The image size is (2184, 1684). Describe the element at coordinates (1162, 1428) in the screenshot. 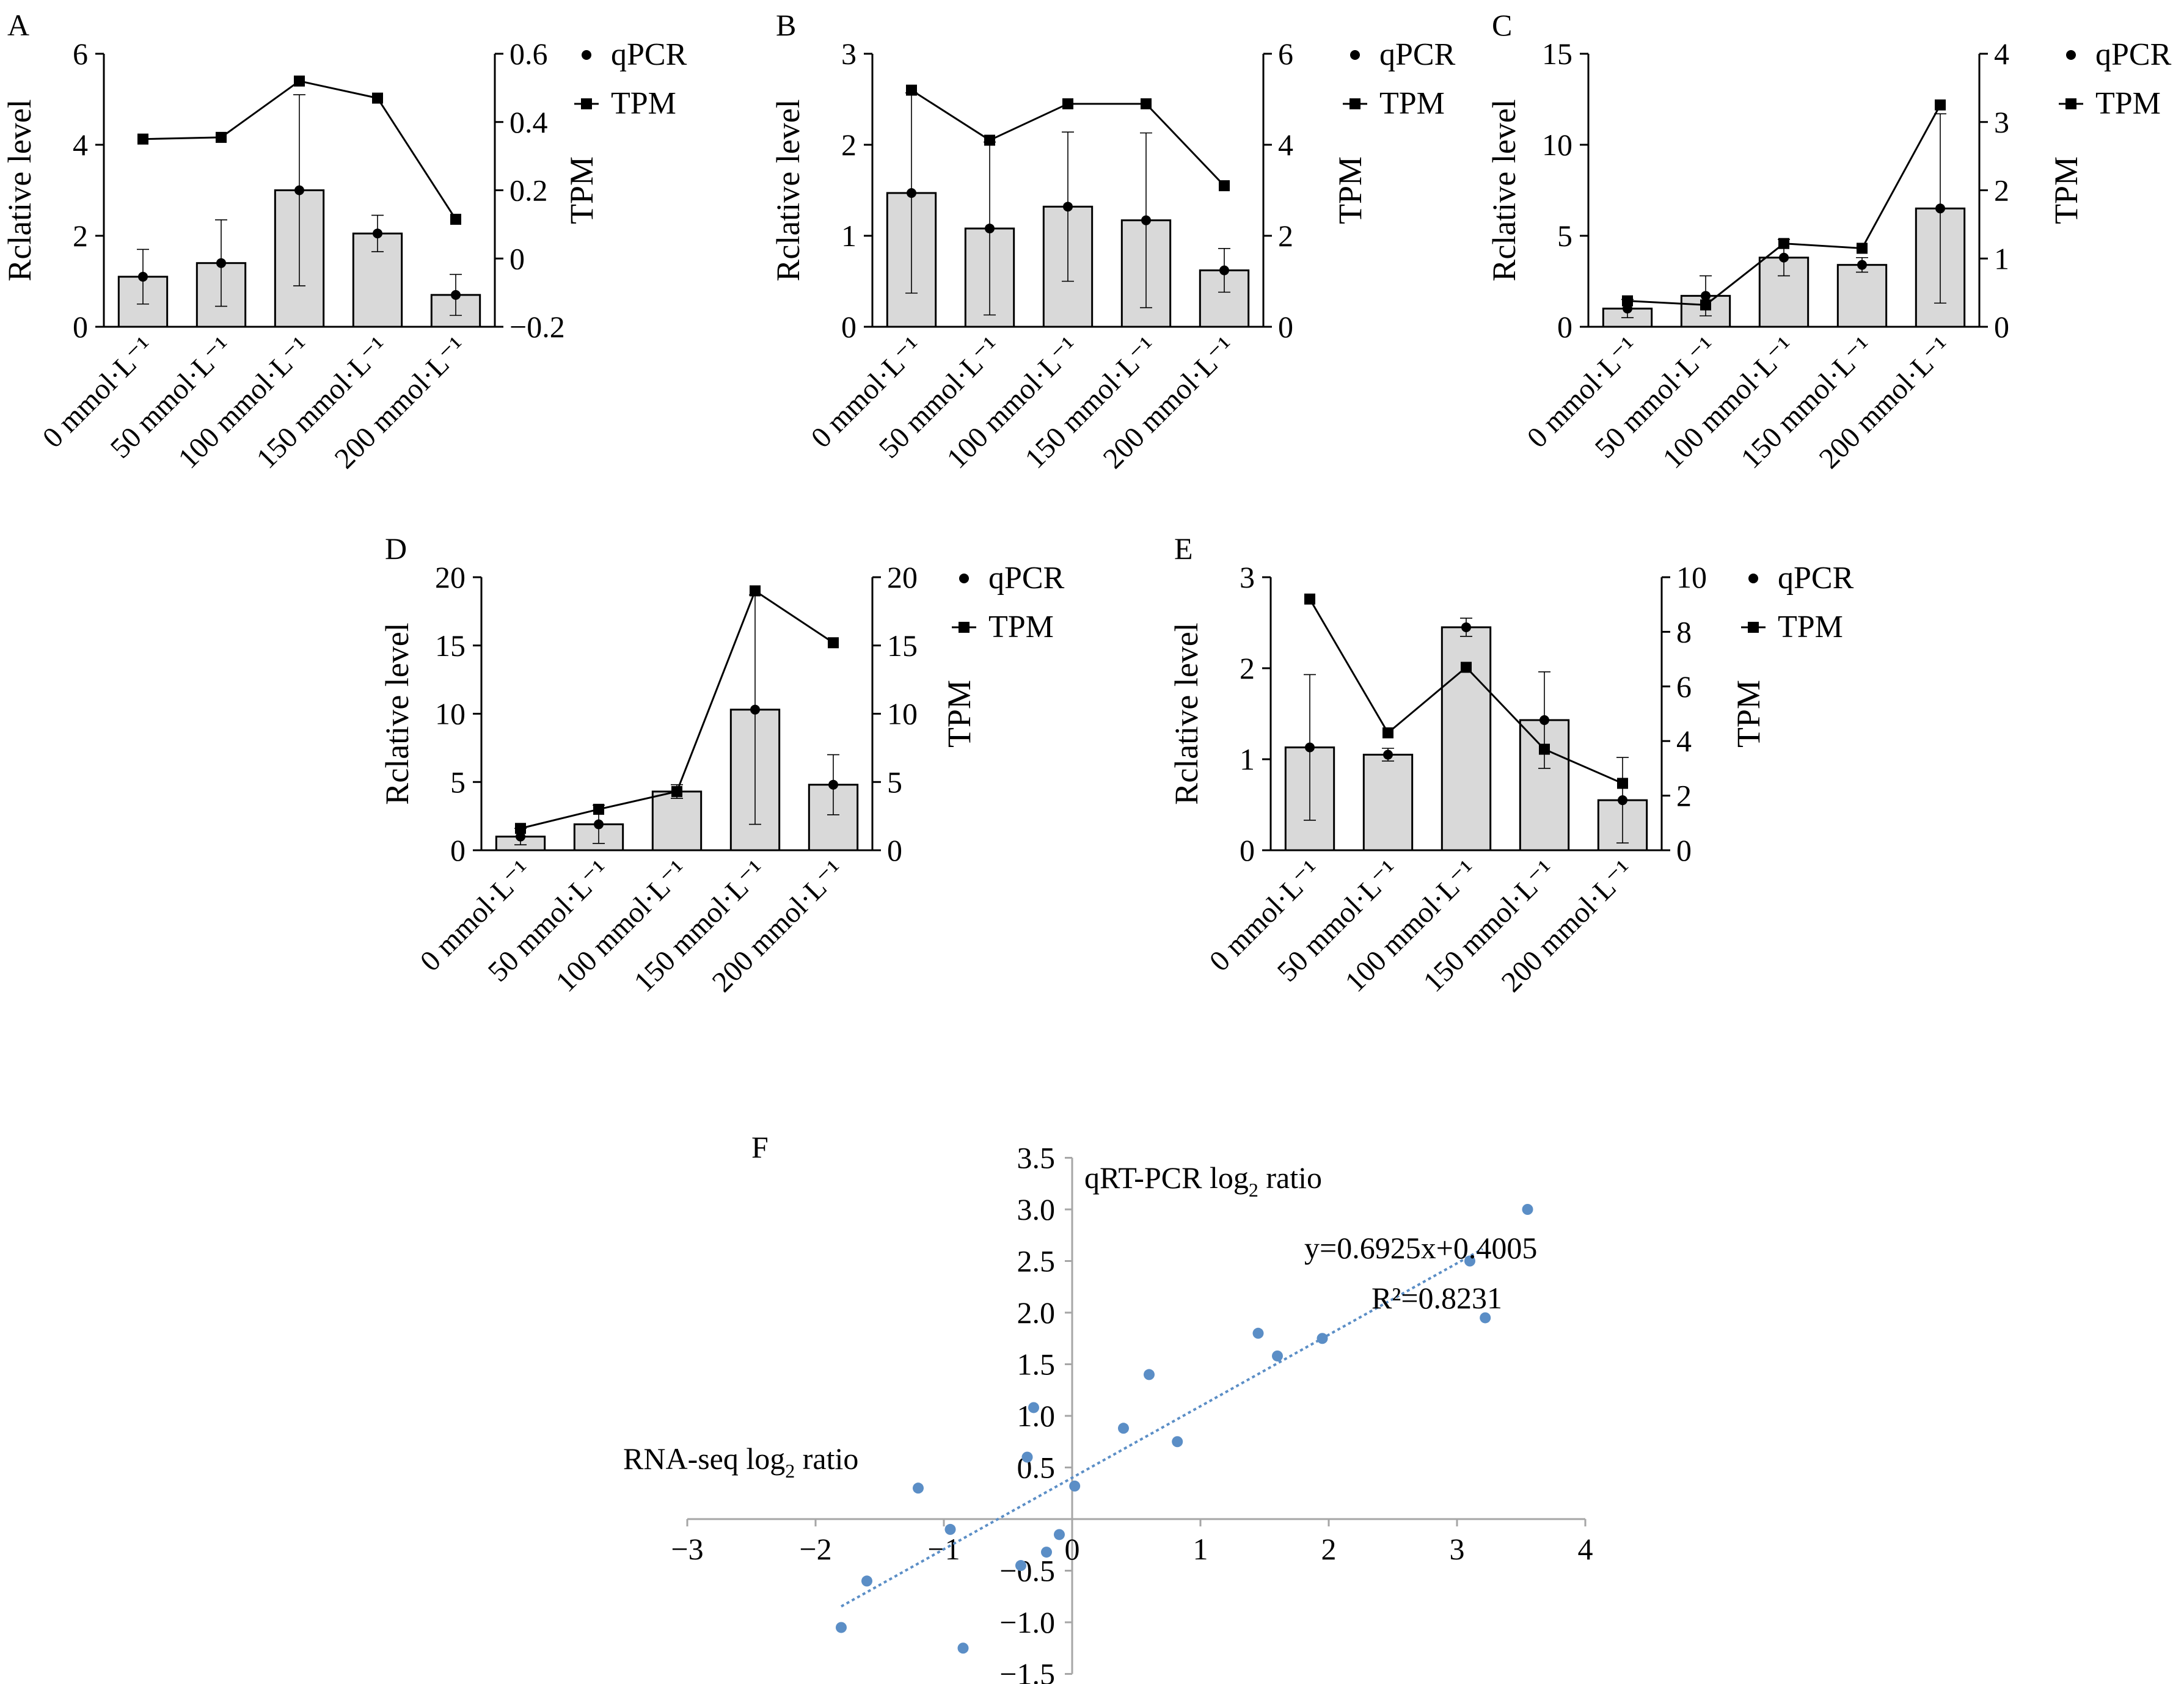

I see `trend-line` at that location.